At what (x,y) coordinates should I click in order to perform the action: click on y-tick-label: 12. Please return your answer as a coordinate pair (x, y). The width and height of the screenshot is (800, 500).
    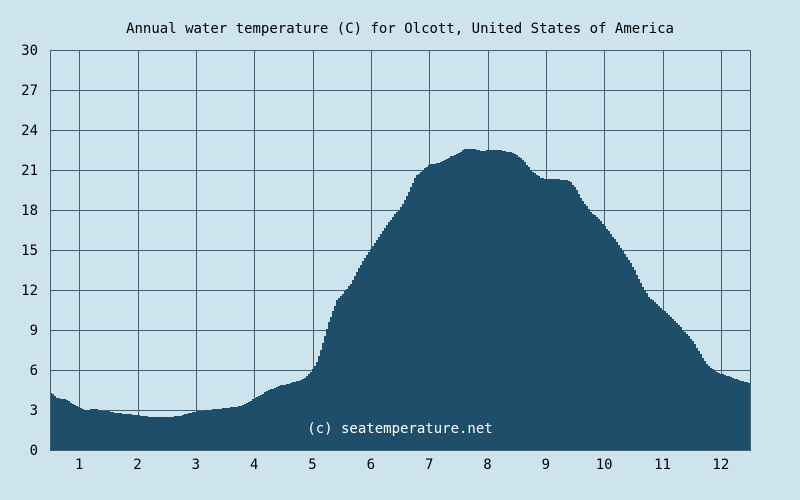
    Looking at the image, I should click on (29, 291).